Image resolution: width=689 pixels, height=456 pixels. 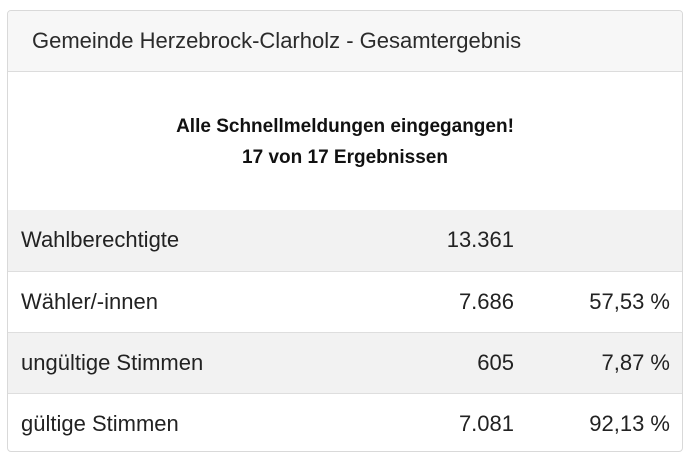 I want to click on row-count: 13.361, so click(x=480, y=240).